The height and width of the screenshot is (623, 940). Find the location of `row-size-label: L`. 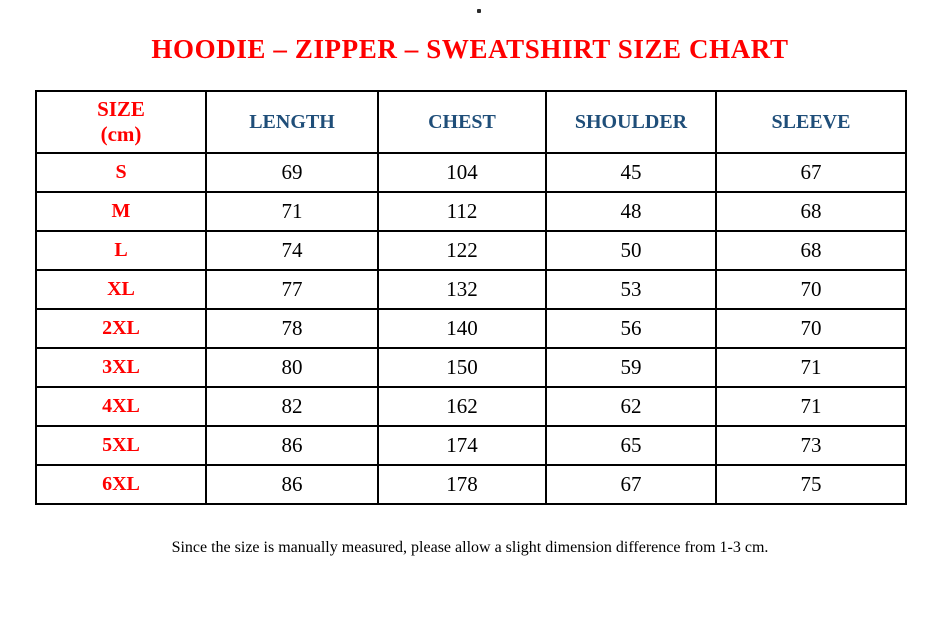

row-size-label: L is located at coordinates (121, 250).